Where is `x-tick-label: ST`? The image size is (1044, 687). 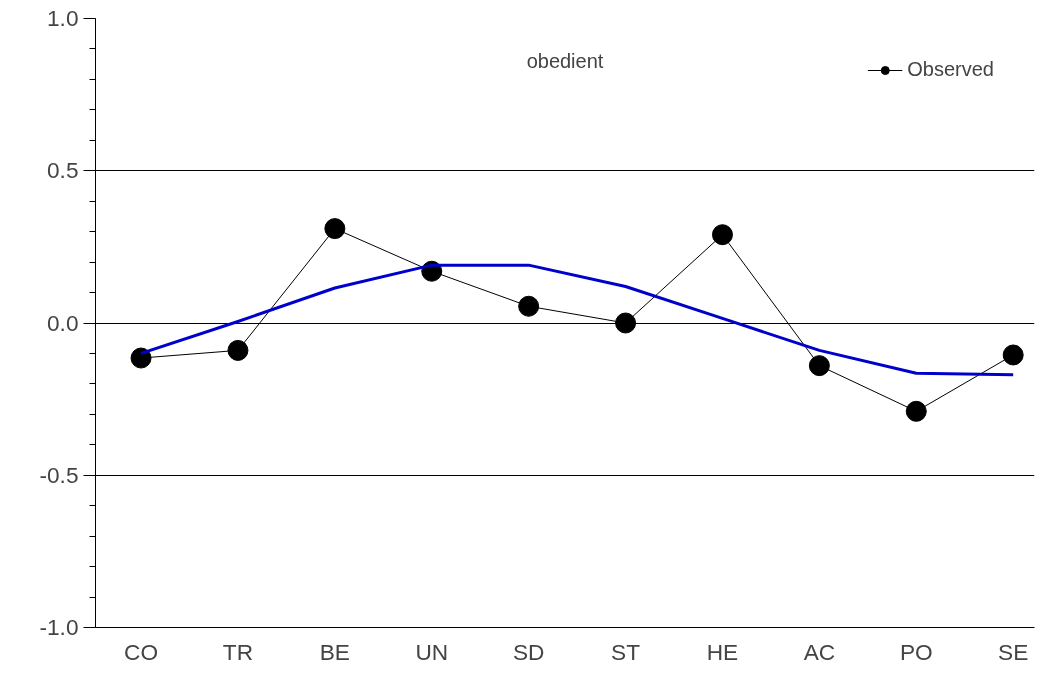 x-tick-label: ST is located at coordinates (626, 651).